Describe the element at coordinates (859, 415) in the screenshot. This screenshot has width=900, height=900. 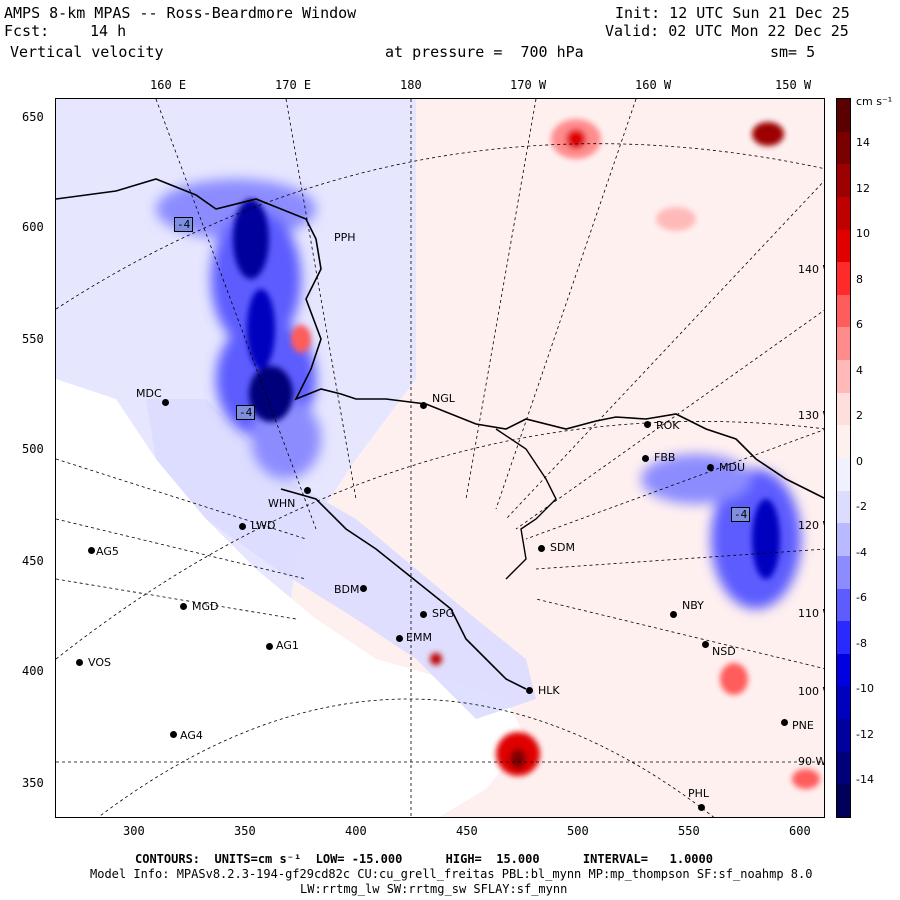
I see `colorbar-tick: 2` at that location.